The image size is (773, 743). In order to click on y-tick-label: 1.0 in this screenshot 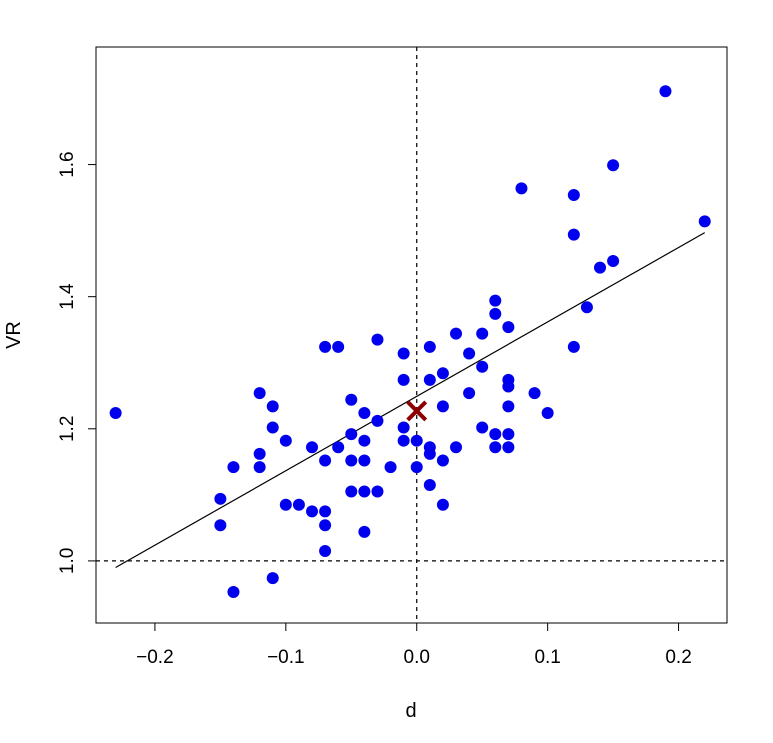, I will do `click(67, 561)`.